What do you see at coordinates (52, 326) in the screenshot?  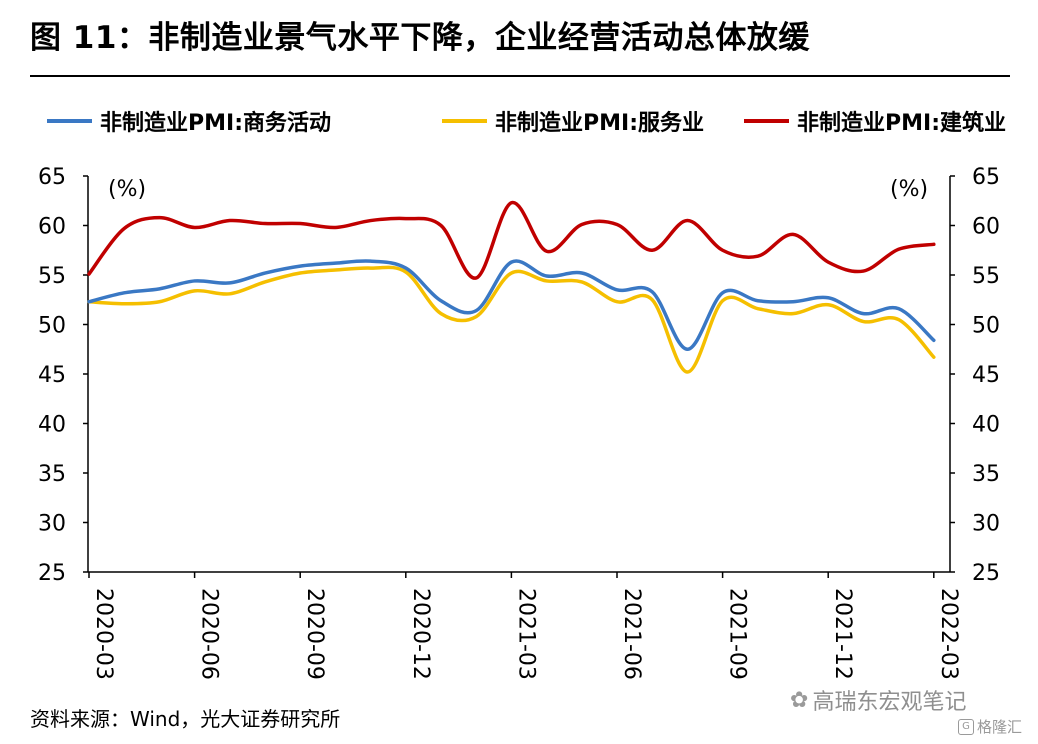 I see `y-tick-label-left: 50` at bounding box center [52, 326].